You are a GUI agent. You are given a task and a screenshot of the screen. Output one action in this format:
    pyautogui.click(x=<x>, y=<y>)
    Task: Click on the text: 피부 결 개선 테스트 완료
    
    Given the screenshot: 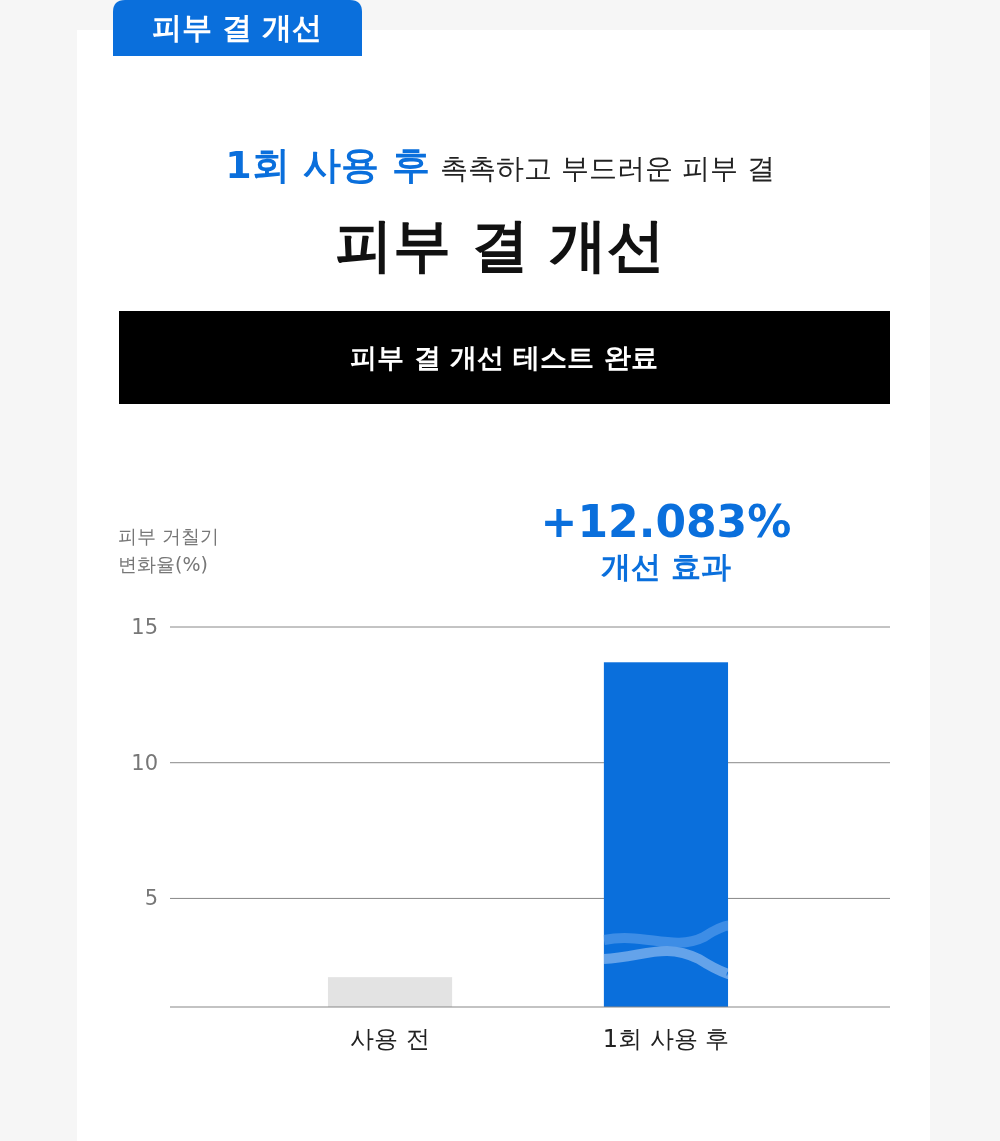 What is the action you would take?
    pyautogui.click(x=504, y=357)
    